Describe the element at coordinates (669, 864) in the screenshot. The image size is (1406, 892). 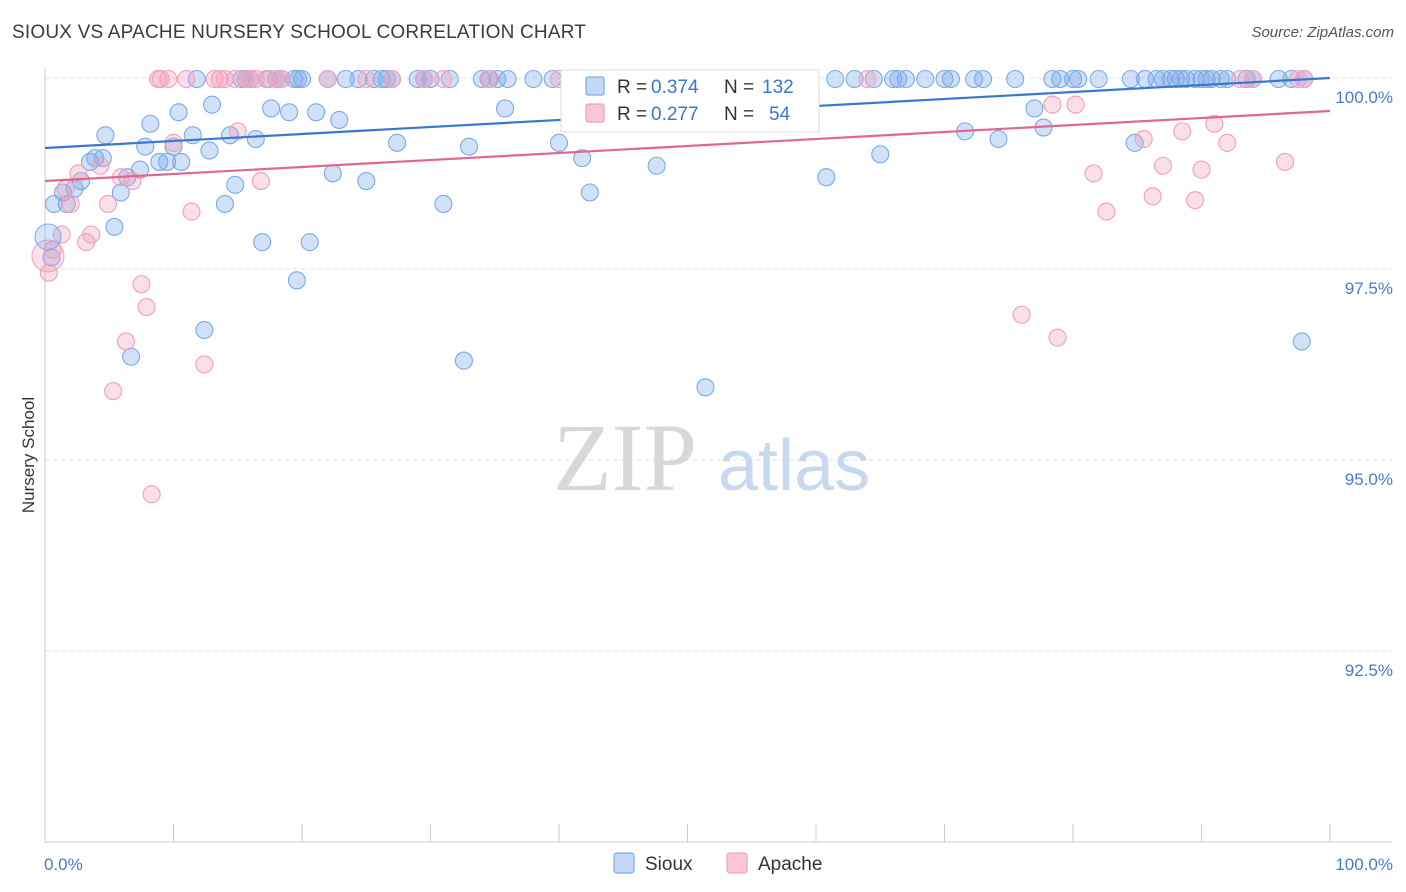
I see `legend-label-sioux: Sioux` at that location.